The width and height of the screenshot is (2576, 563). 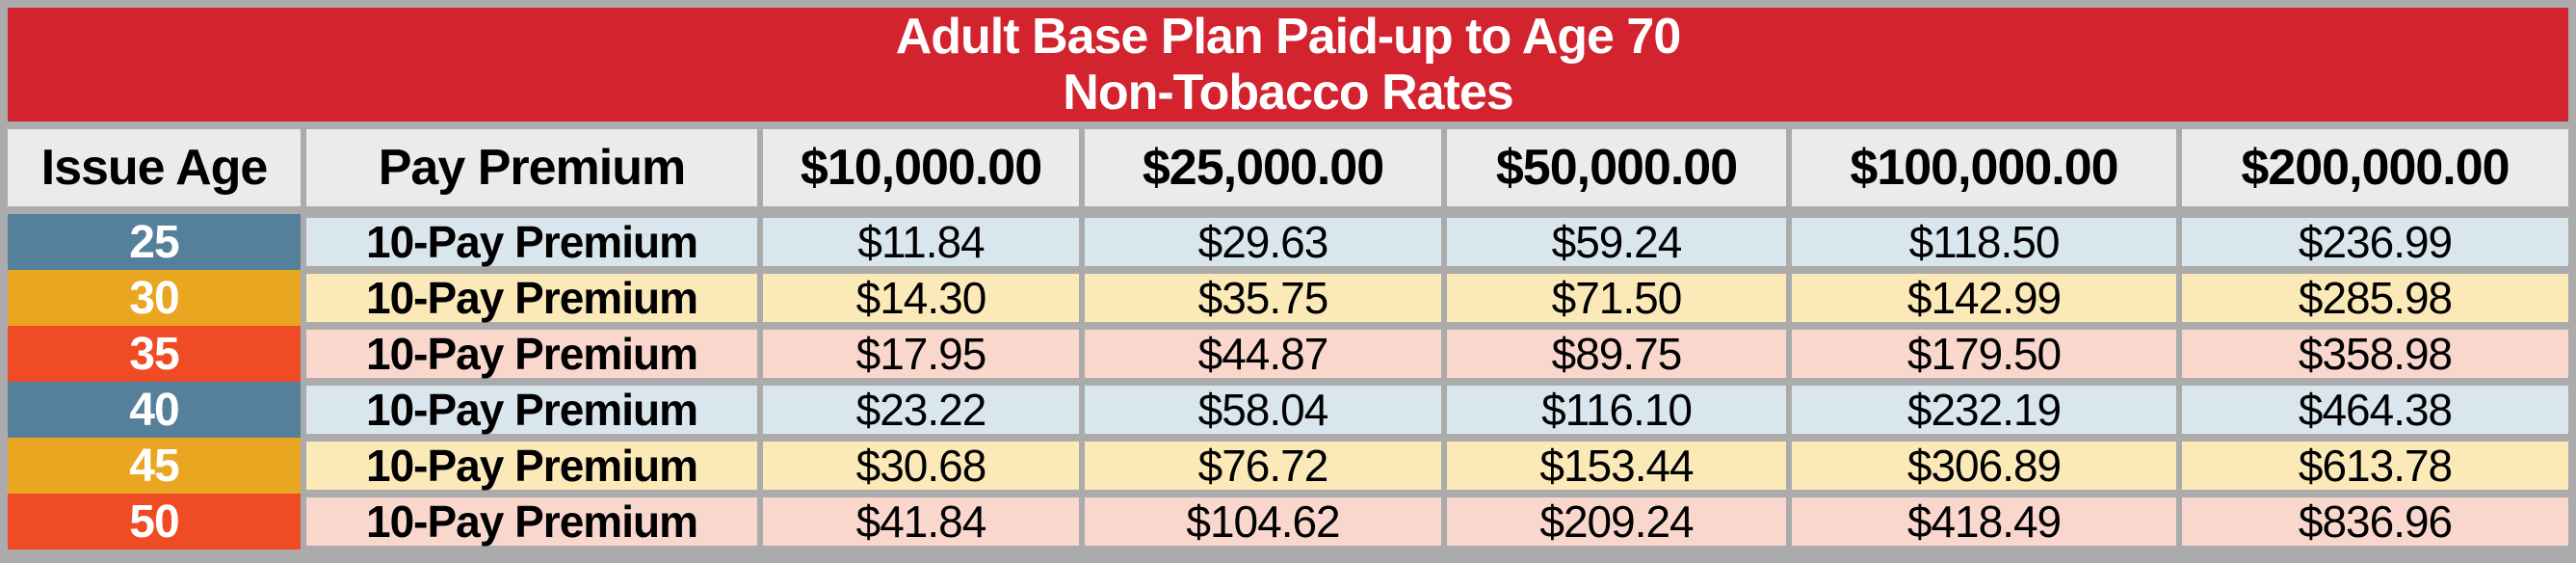 What do you see at coordinates (1263, 521) in the screenshot?
I see `rate-cell-25000: $104.62` at bounding box center [1263, 521].